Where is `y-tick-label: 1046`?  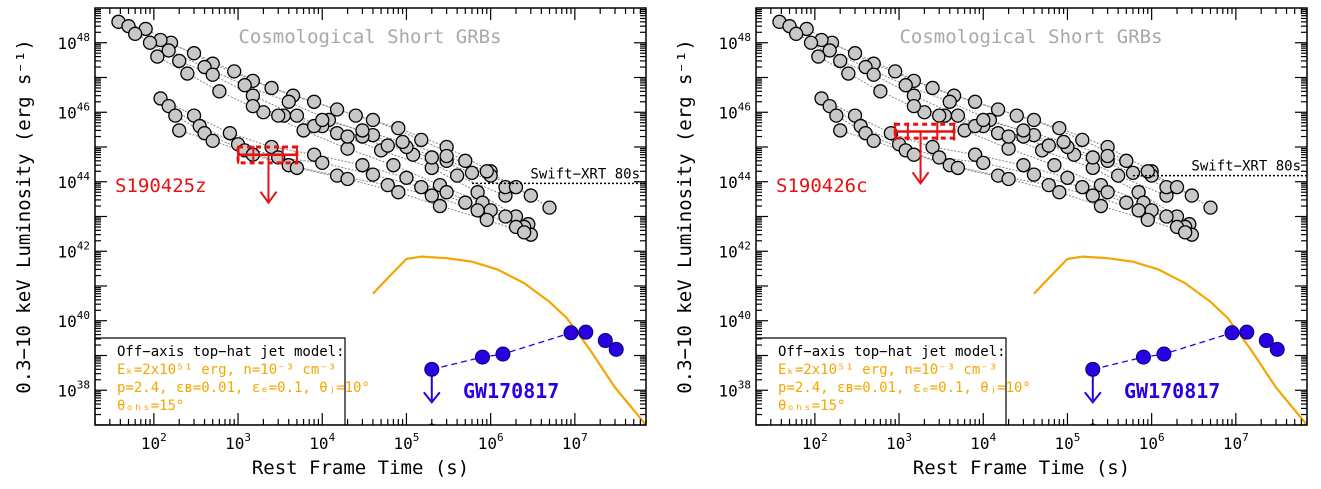
y-tick-label: 1046 is located at coordinates (734, 111).